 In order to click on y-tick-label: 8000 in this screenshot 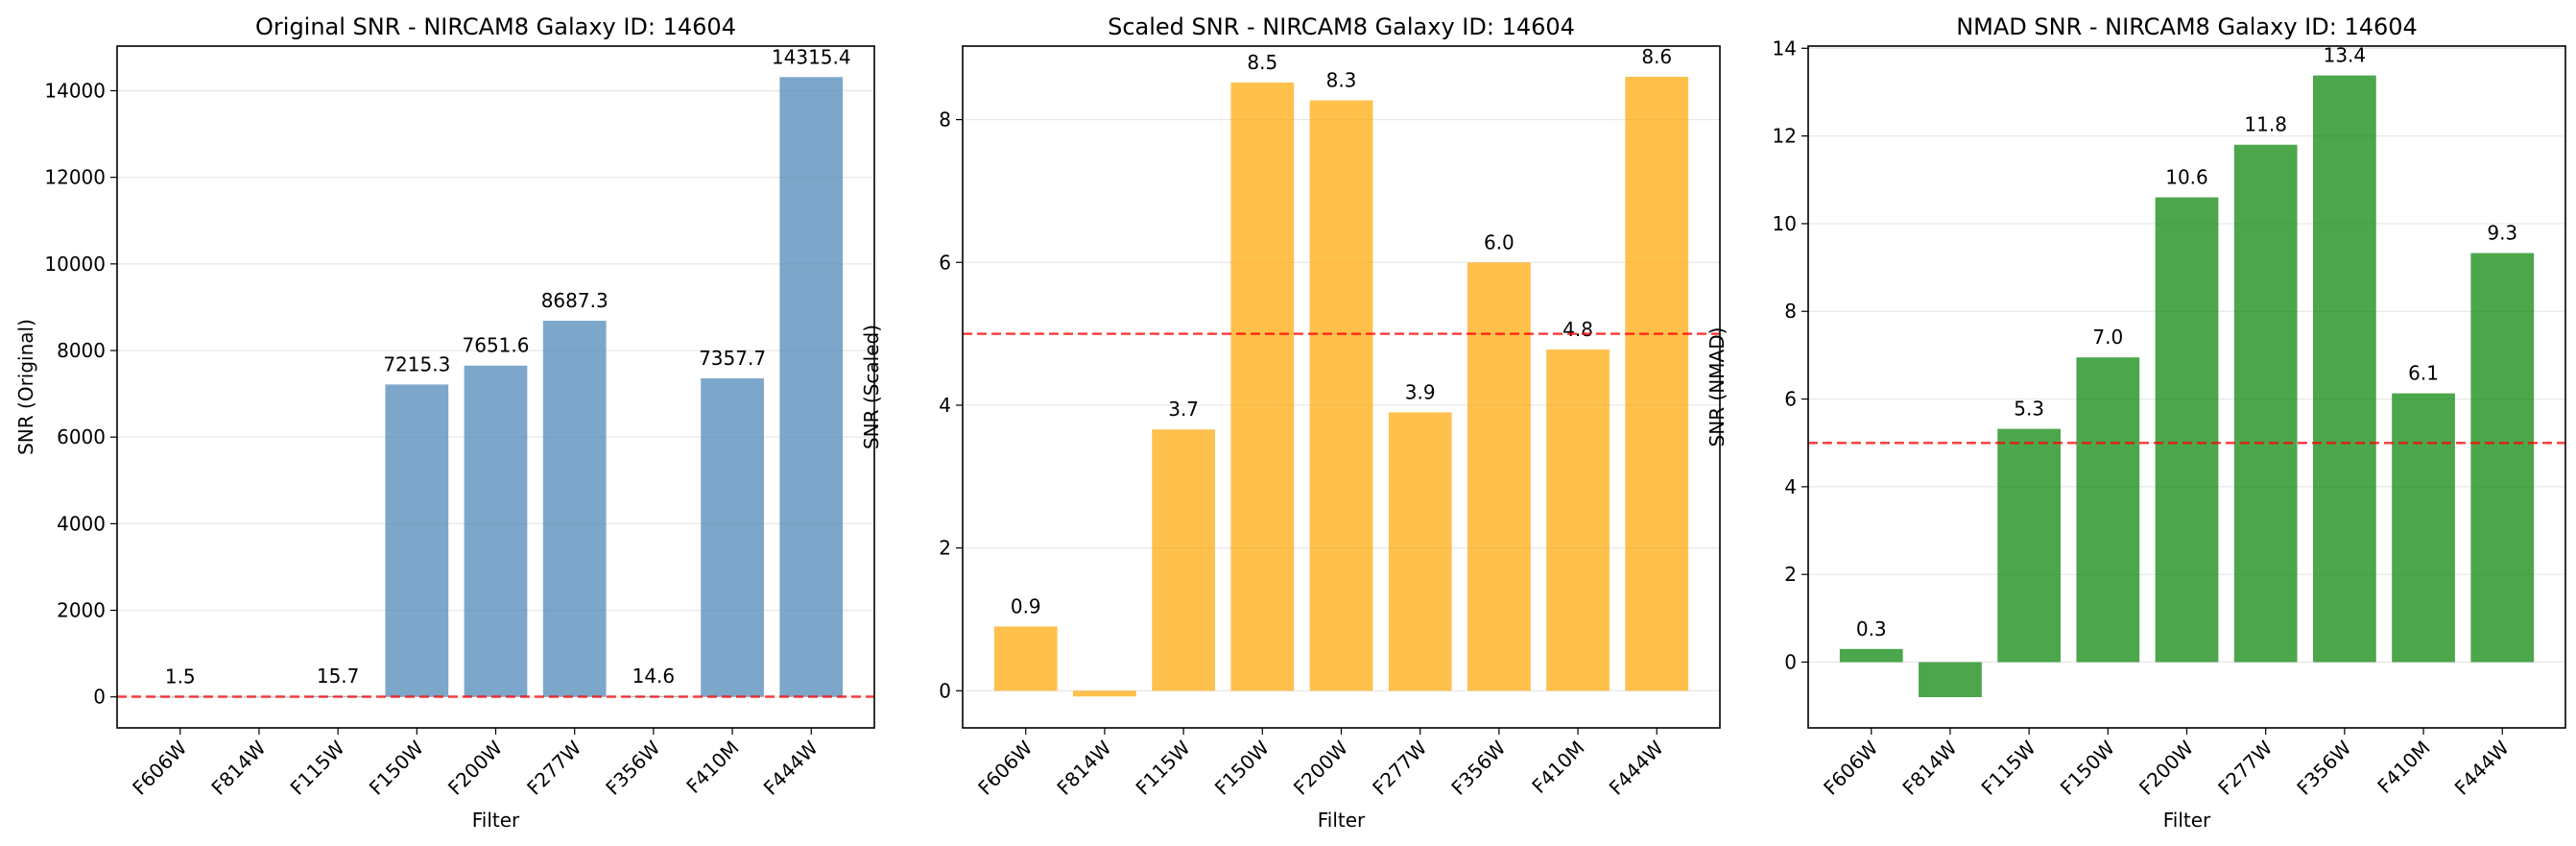, I will do `click(81, 350)`.